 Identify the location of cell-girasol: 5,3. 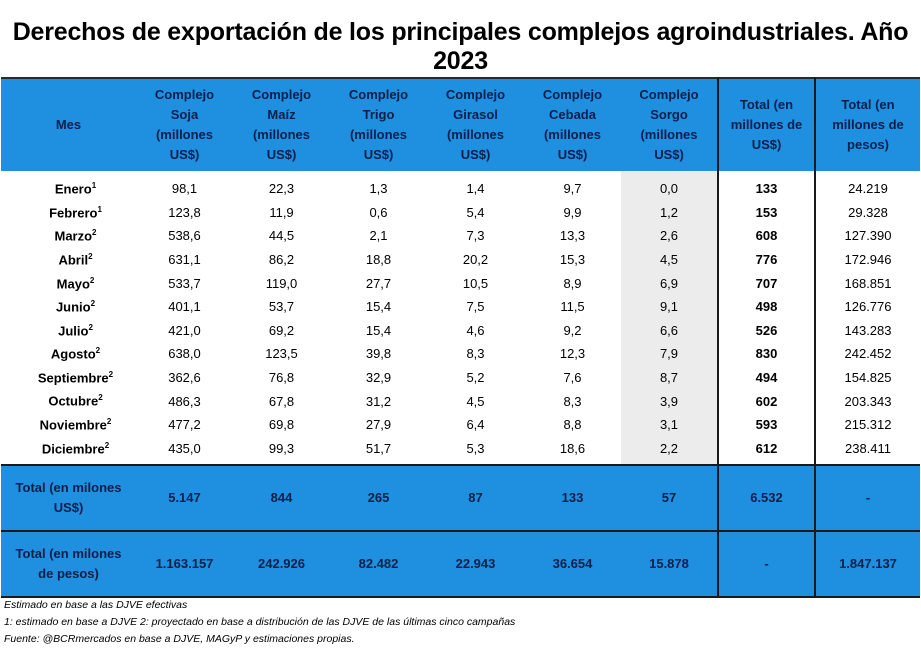
(475, 451).